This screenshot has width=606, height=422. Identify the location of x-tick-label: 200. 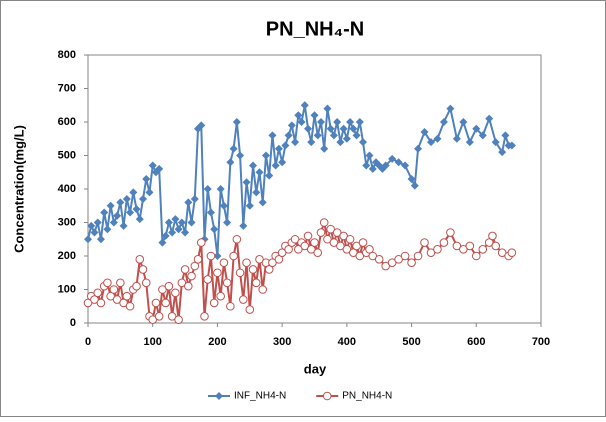
(217, 342).